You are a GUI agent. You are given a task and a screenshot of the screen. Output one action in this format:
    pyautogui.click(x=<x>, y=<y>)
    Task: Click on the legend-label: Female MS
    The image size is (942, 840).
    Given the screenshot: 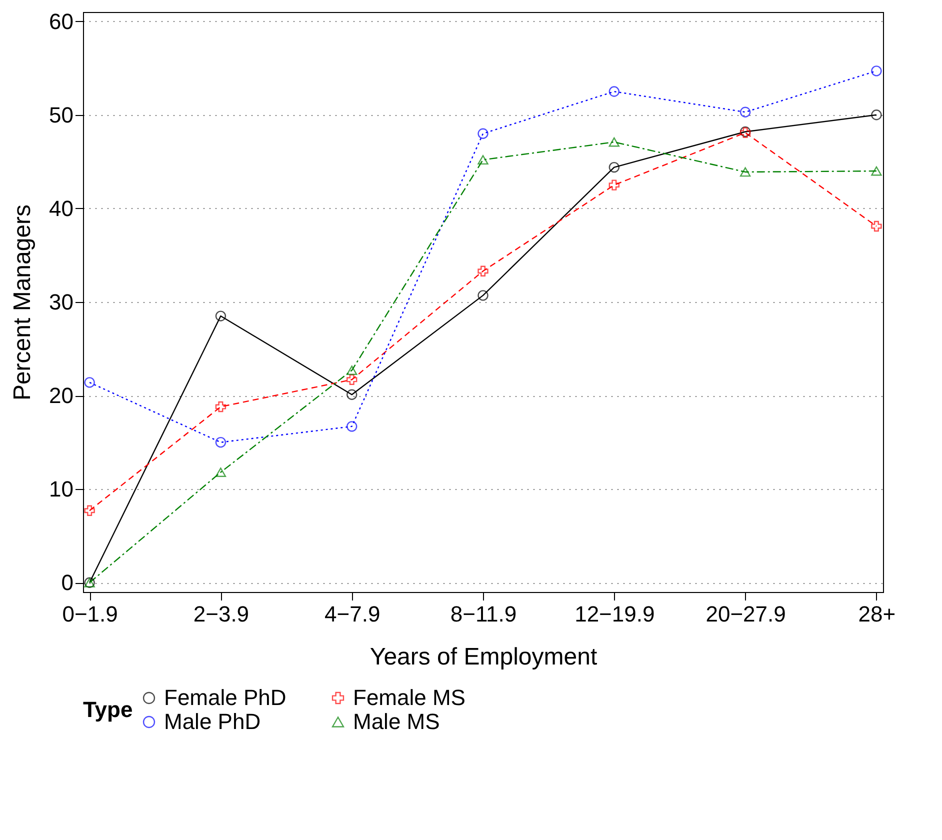 What is the action you would take?
    pyautogui.click(x=409, y=697)
    